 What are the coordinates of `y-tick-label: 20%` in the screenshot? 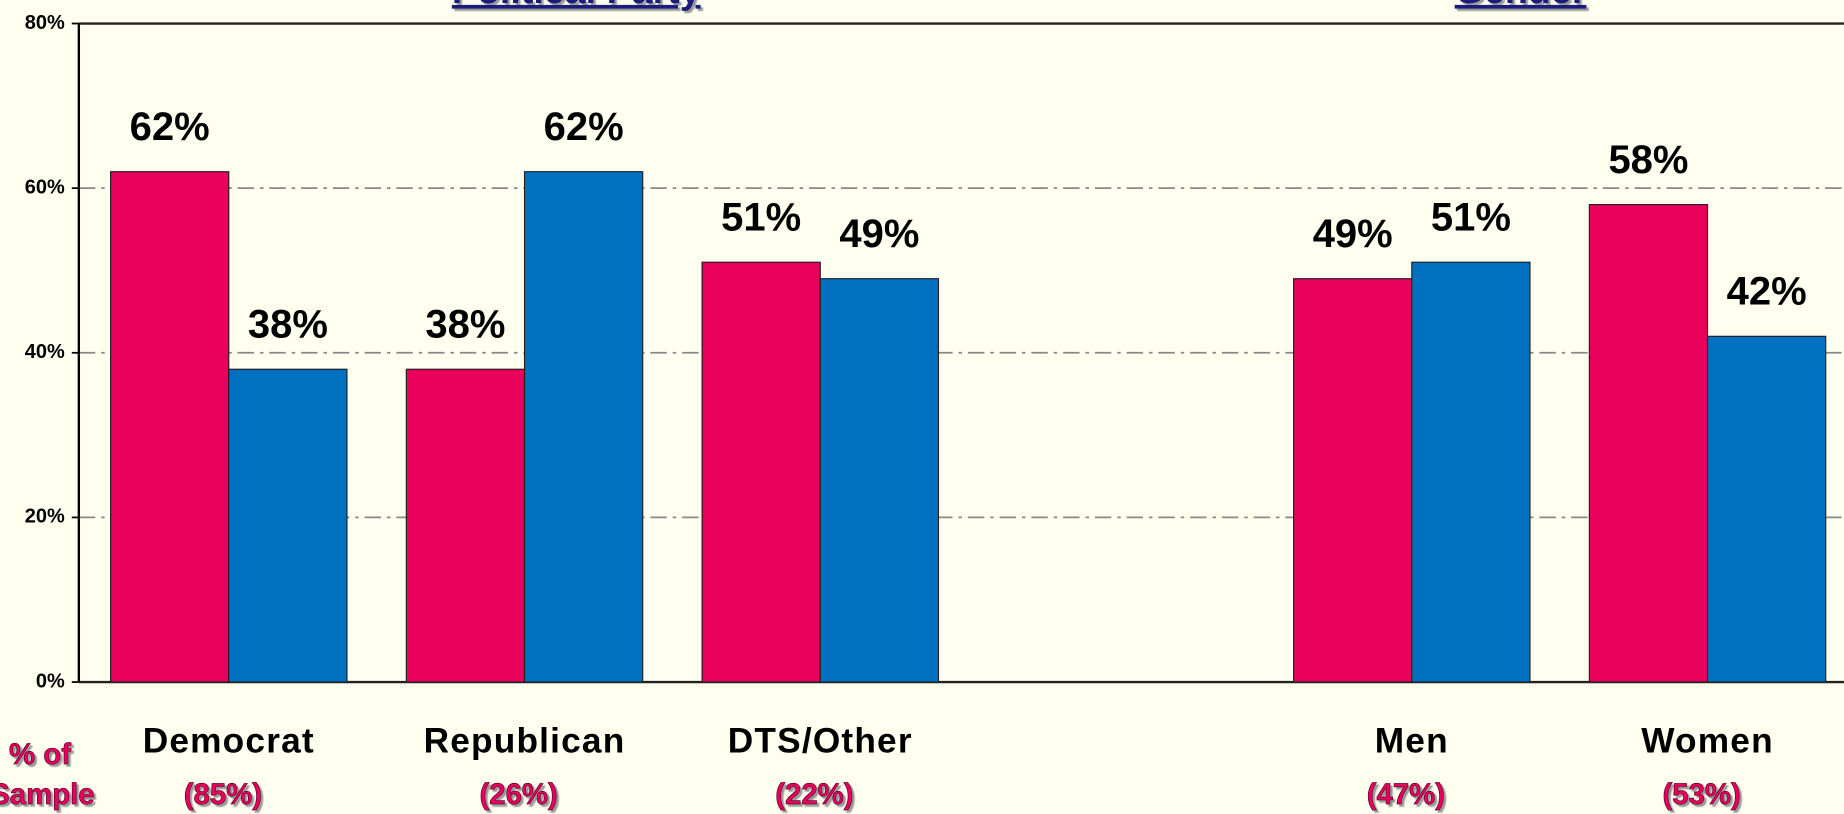 It's located at (45, 517).